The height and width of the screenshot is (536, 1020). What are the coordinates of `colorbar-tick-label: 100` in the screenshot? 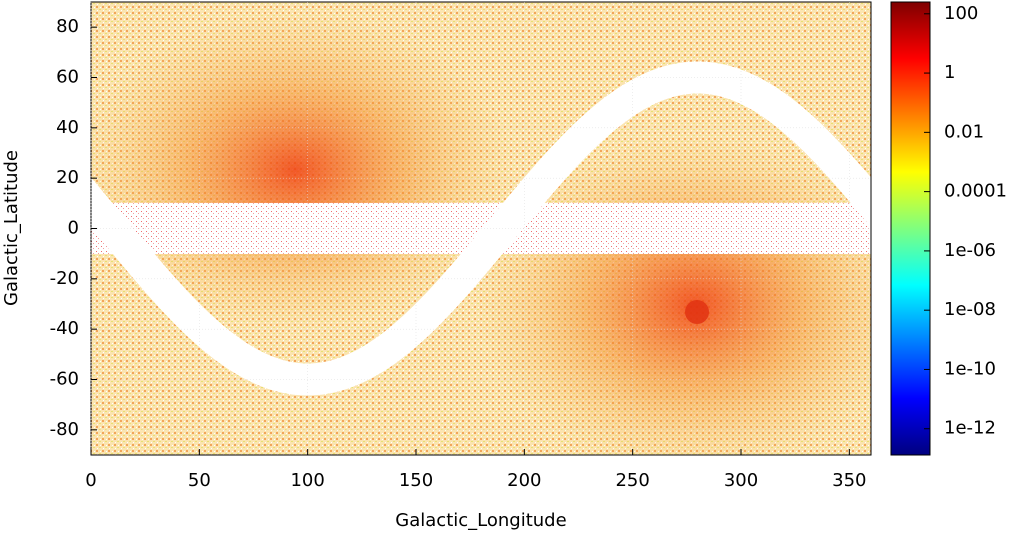 It's located at (961, 13).